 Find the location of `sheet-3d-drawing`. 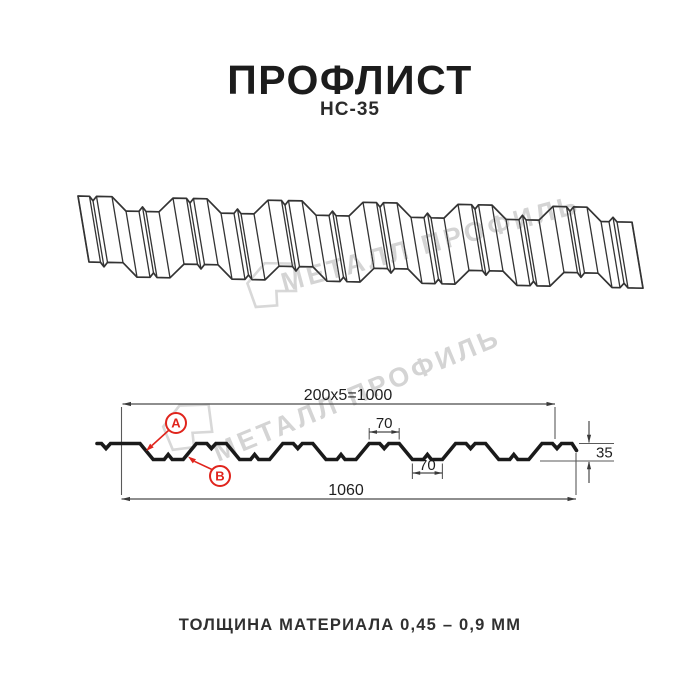

sheet-3d-drawing is located at coordinates (360, 242).